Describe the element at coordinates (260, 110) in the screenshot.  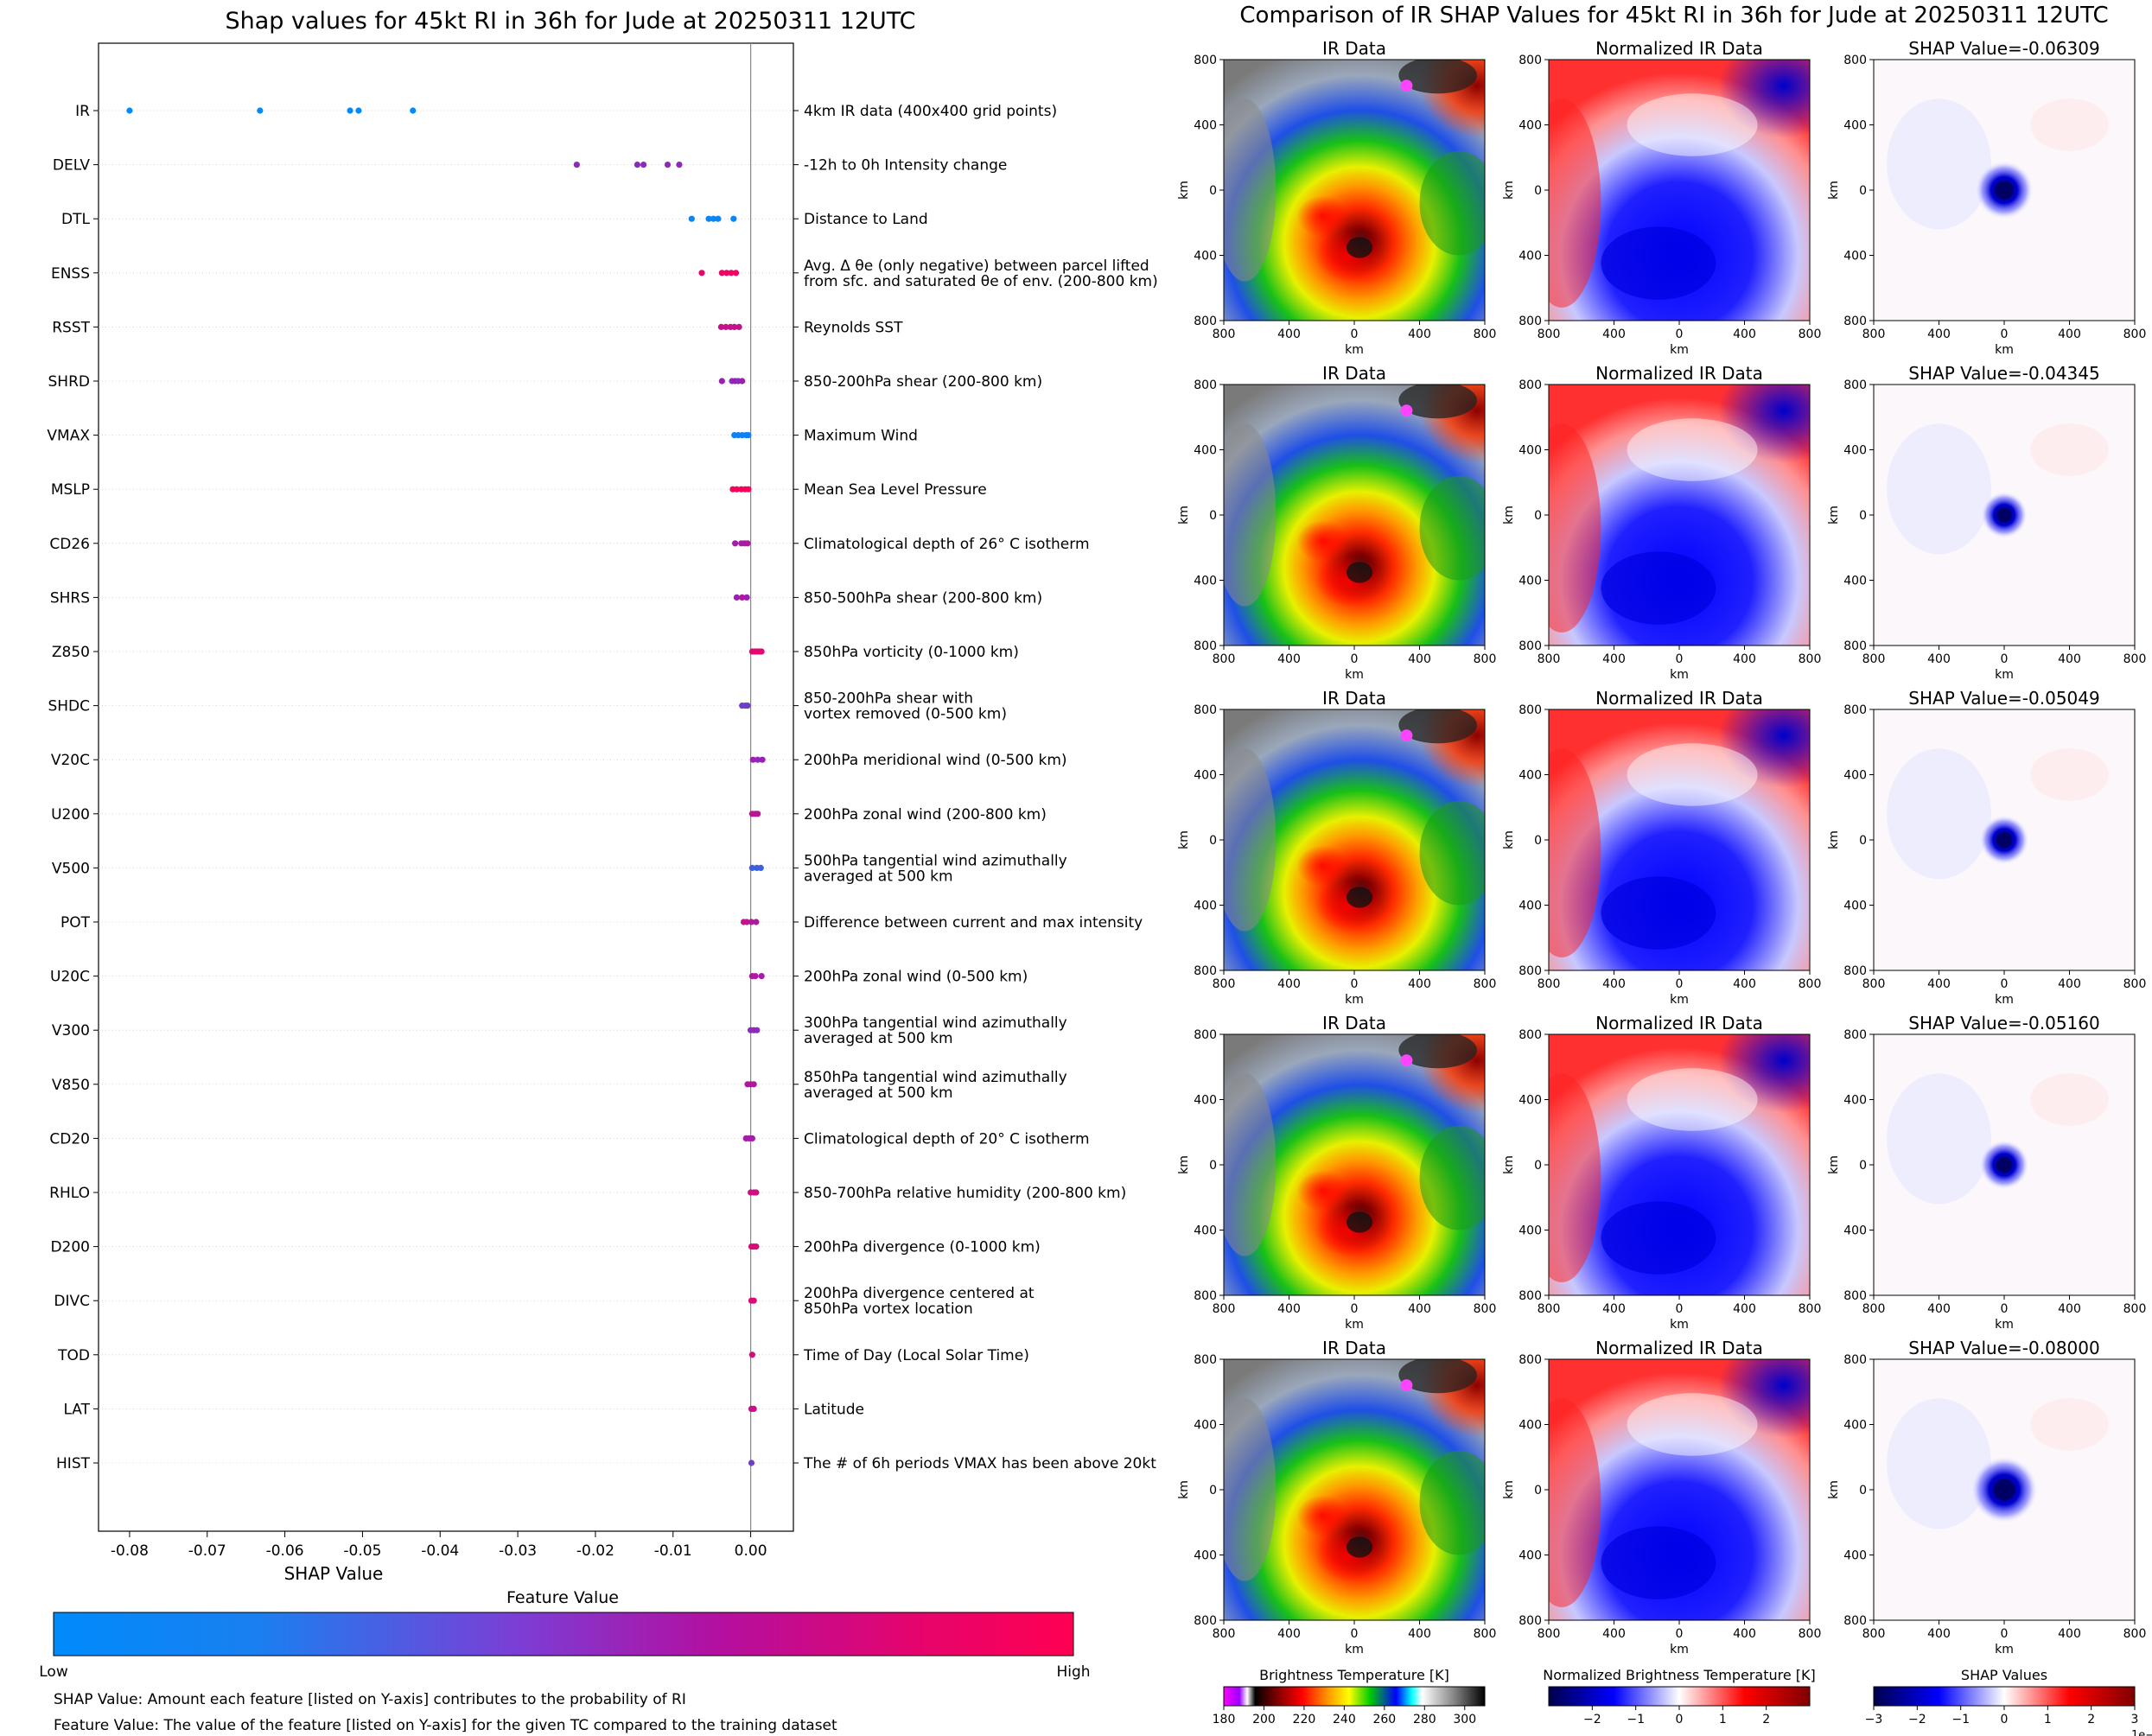
I see `shap-point-ir` at that location.